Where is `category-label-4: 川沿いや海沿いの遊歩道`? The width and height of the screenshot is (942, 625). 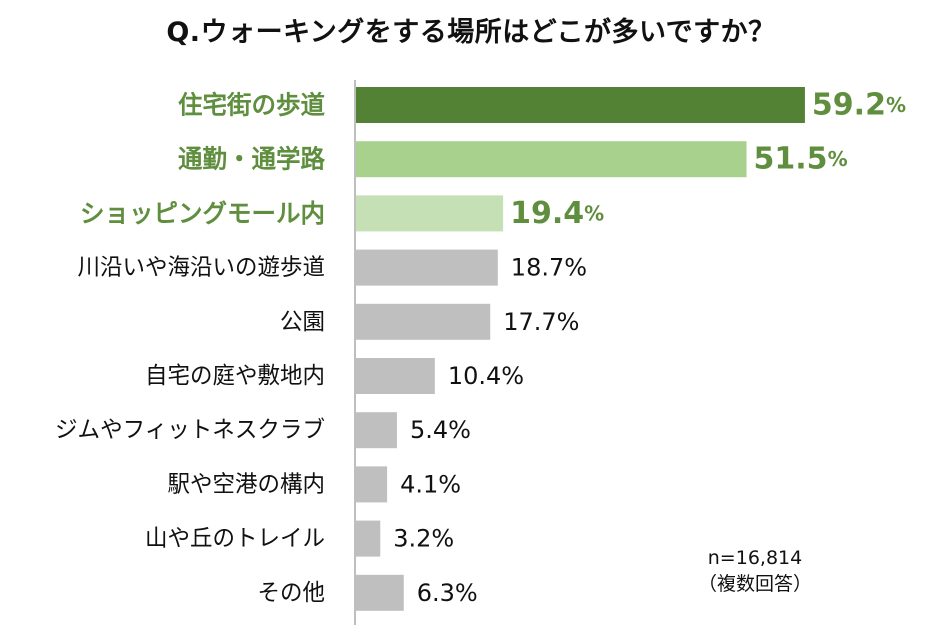
category-label-4: 川沿いや海沿いの遊歩道 is located at coordinates (202, 268).